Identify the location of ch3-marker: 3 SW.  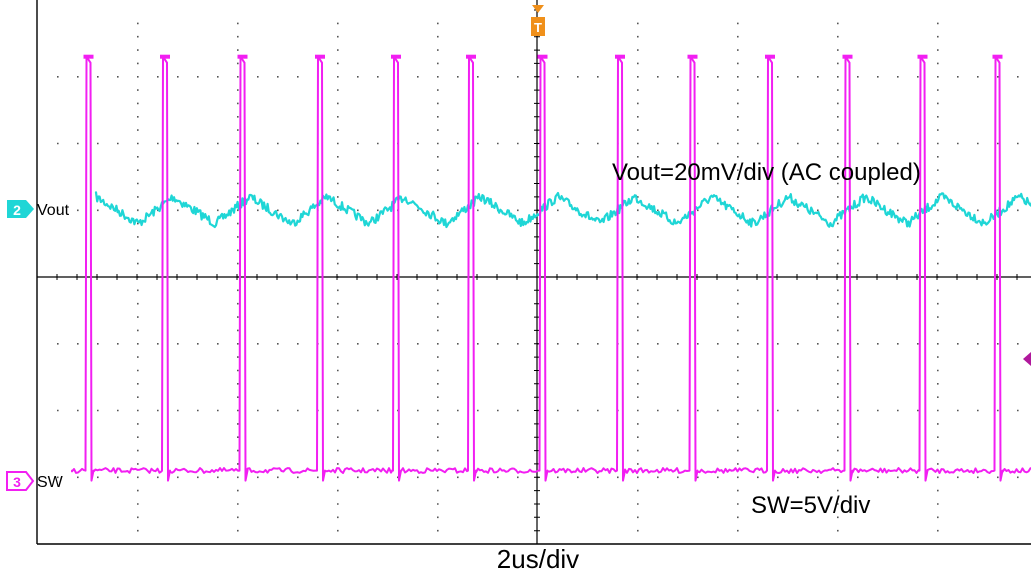
(35, 481).